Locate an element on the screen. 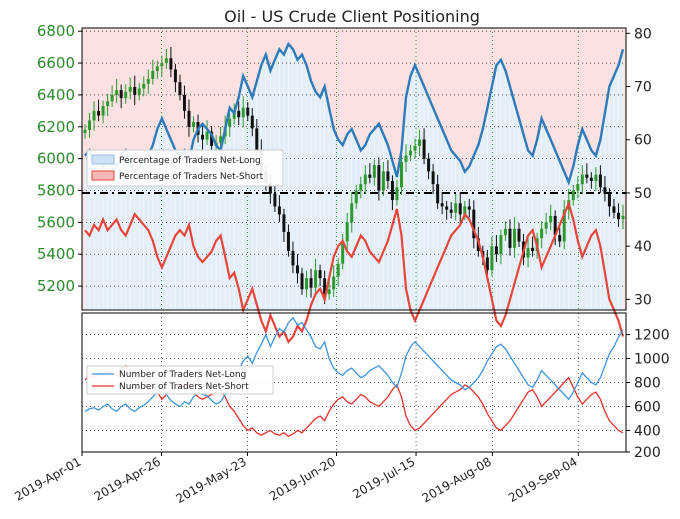 Image resolution: width=680 pixels, height=519 pixels. legend-swatch-net-short is located at coordinates (103, 175).